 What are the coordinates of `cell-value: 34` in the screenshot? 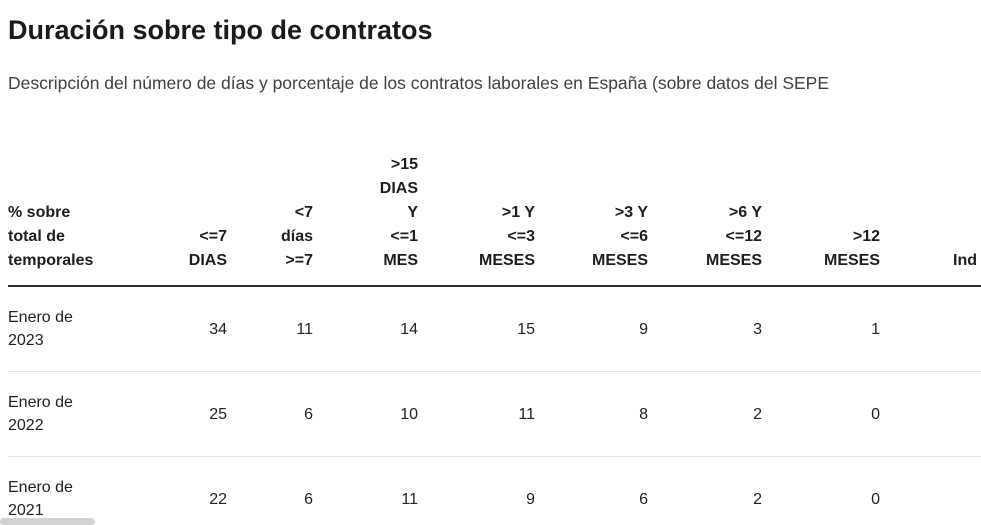 It's located at (218, 329).